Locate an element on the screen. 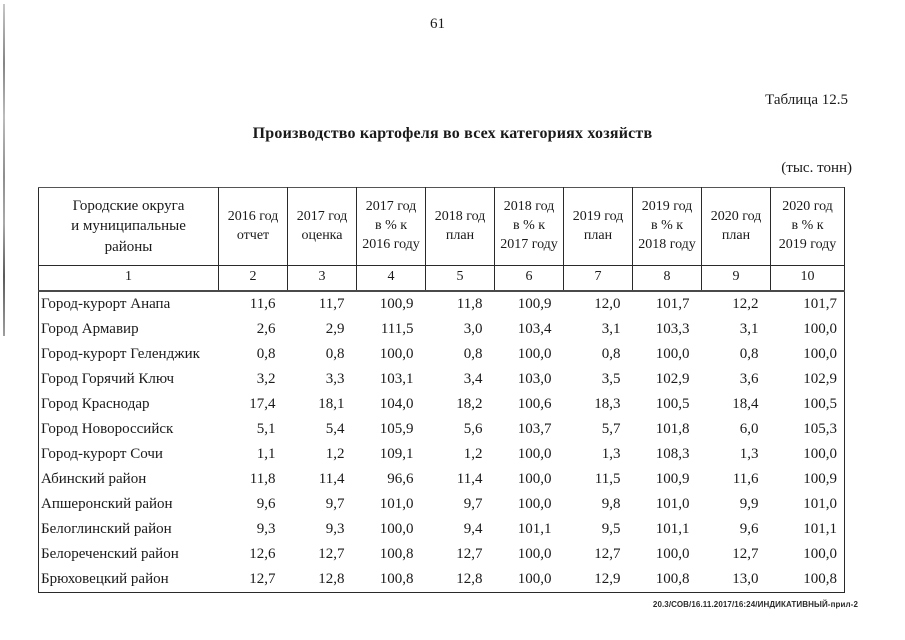 This screenshot has height=640, width=905. column-number-cell: 9 is located at coordinates (736, 278).